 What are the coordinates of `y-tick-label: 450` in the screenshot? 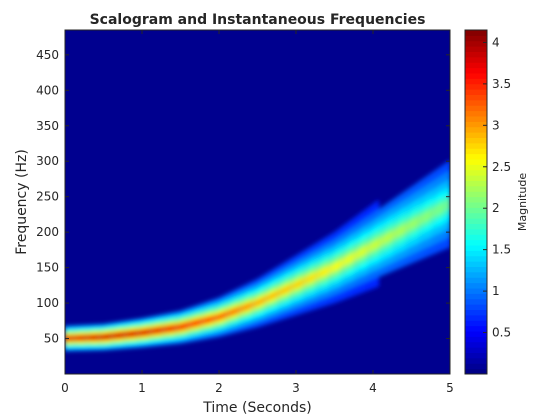 It's located at (47, 55).